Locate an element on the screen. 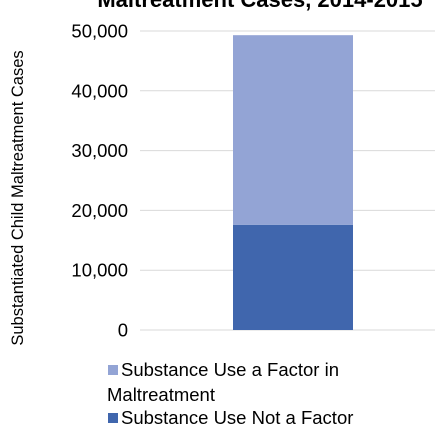  y-tick-label: 30,000 is located at coordinates (99, 150).